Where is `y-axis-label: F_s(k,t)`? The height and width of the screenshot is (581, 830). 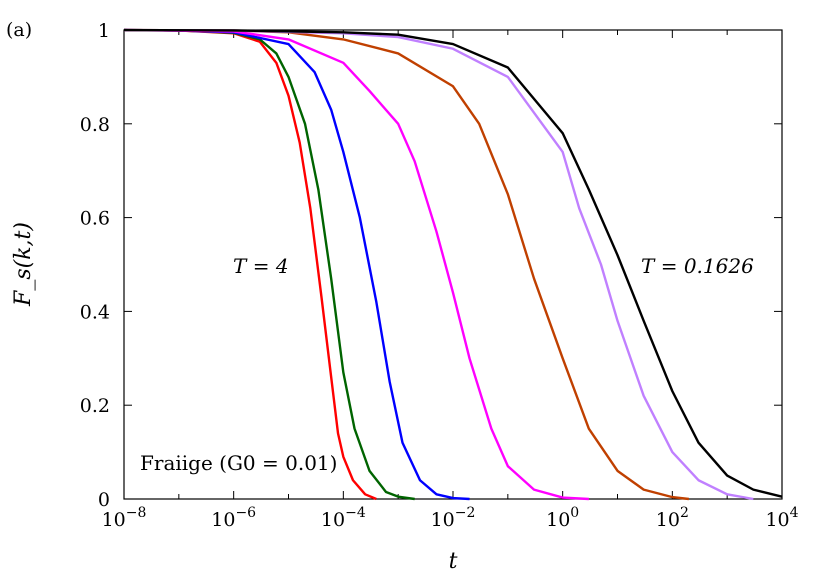
y-axis-label: F_s(k,t) is located at coordinates (23, 264).